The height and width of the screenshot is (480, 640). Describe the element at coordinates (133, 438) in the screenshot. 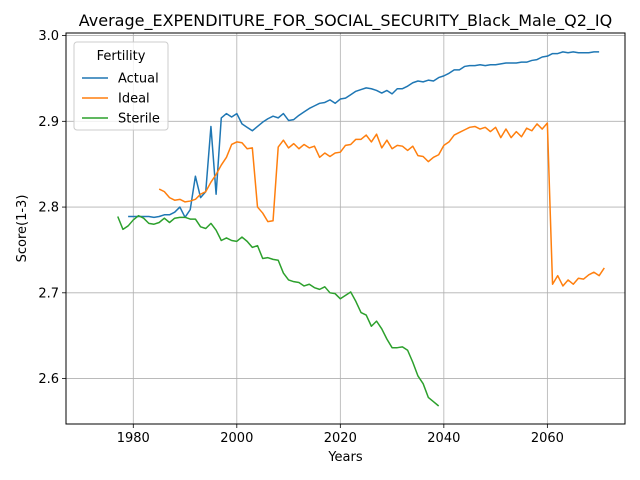

I see `x-tick-label: 1980` at that location.